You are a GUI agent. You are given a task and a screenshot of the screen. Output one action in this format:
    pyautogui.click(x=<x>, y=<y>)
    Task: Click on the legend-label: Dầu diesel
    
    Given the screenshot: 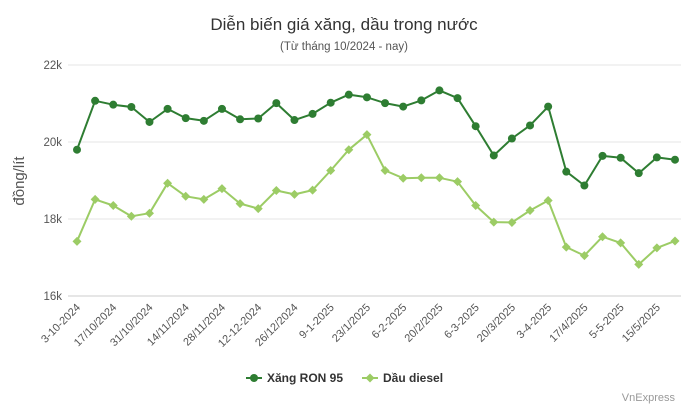 What is the action you would take?
    pyautogui.click(x=413, y=378)
    